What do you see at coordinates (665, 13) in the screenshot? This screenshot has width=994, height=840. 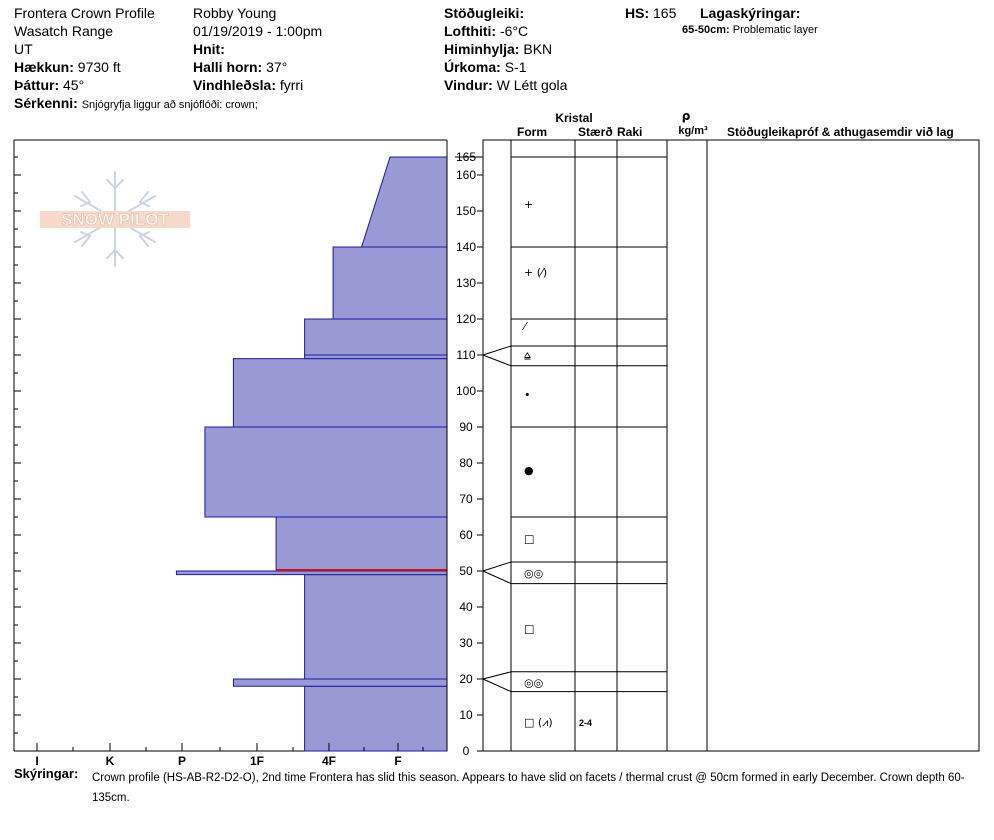 I see `hs-value: 165` at bounding box center [665, 13].